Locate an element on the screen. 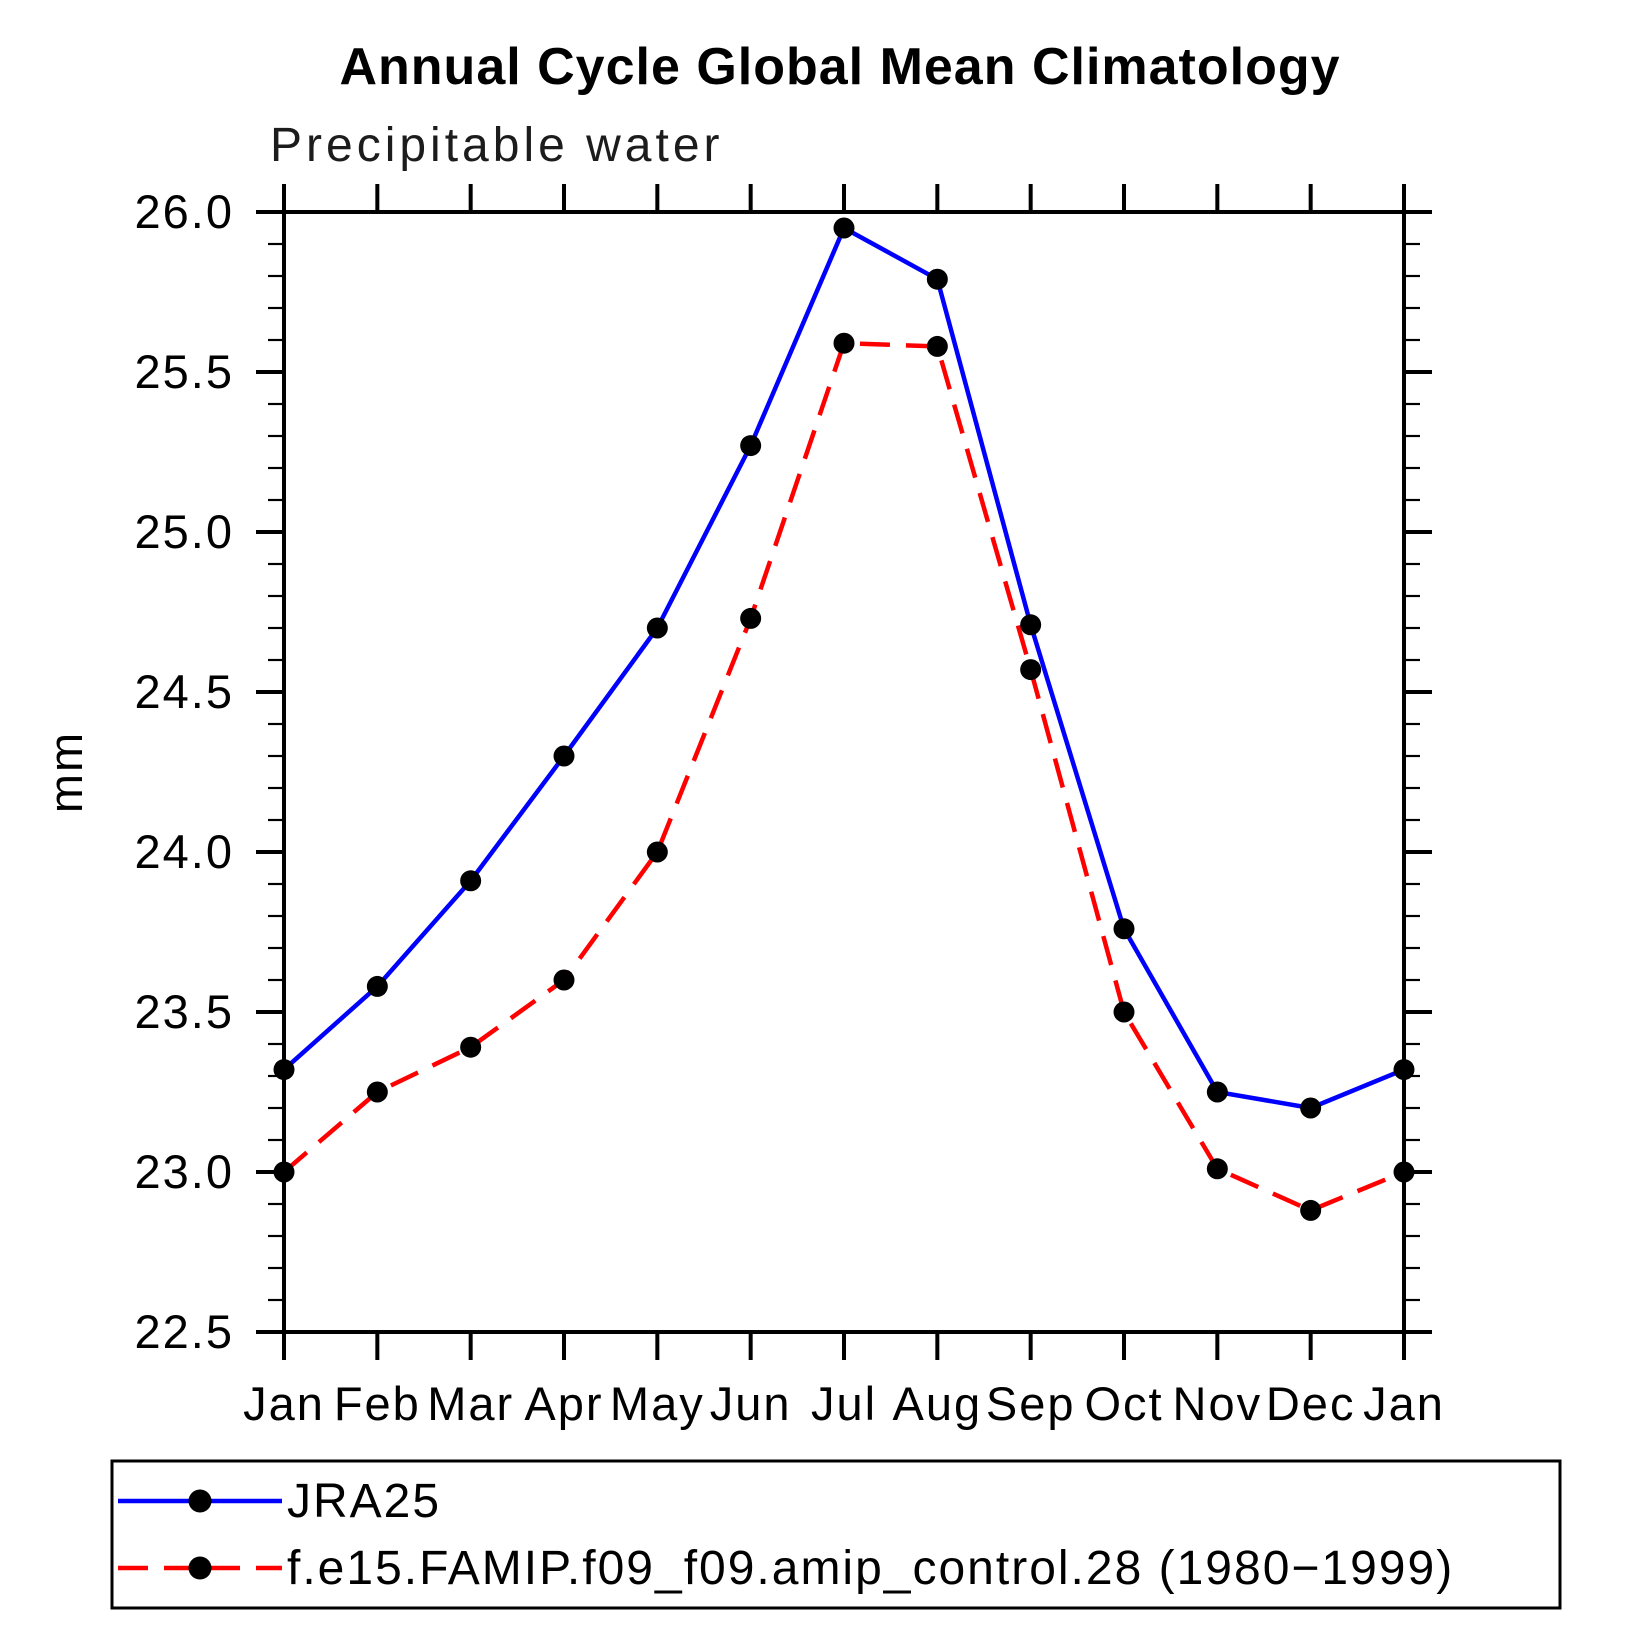  y-axis-tick-label: 25.0 is located at coordinates (184, 531).